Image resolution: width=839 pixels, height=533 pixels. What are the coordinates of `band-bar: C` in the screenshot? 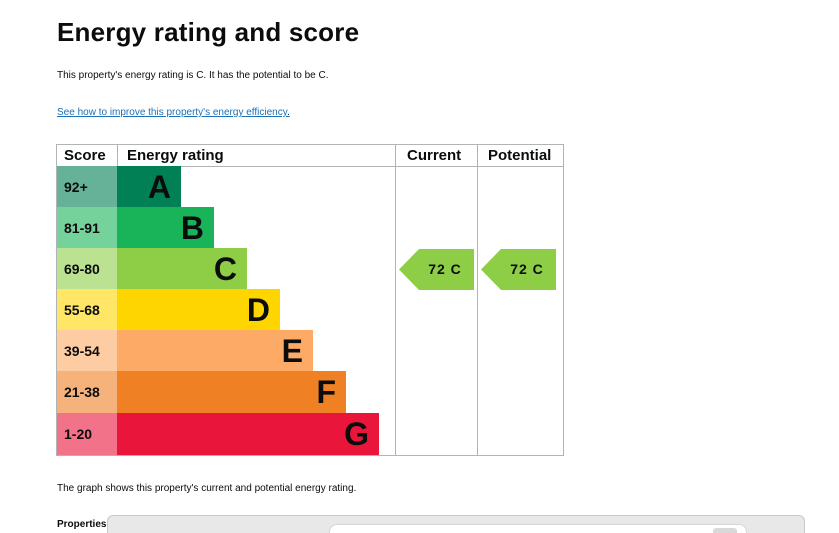 It's located at (182, 269).